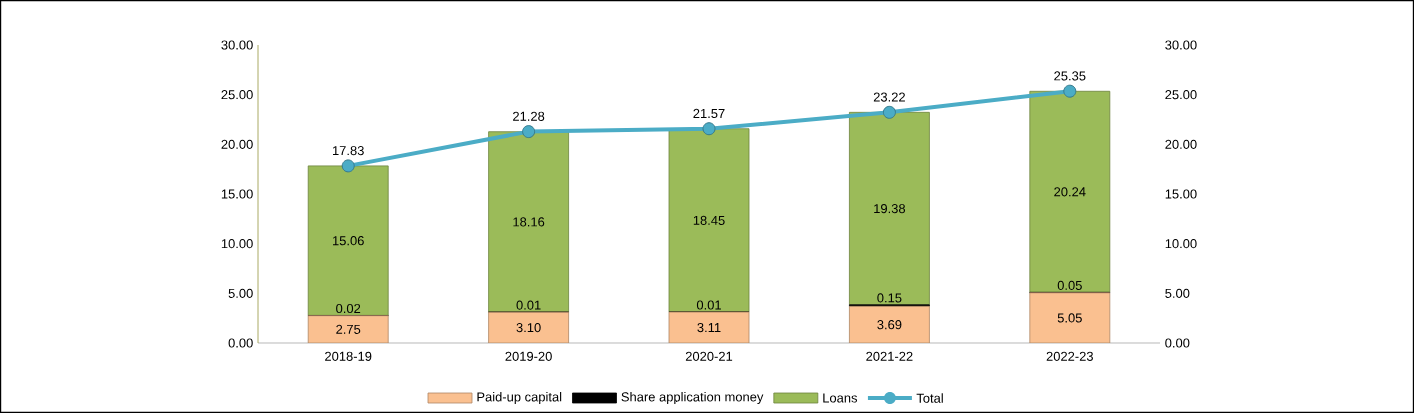 The height and width of the screenshot is (413, 1414). What do you see at coordinates (240, 293) in the screenshot?
I see `y-tick-label: 5.00` at bounding box center [240, 293].